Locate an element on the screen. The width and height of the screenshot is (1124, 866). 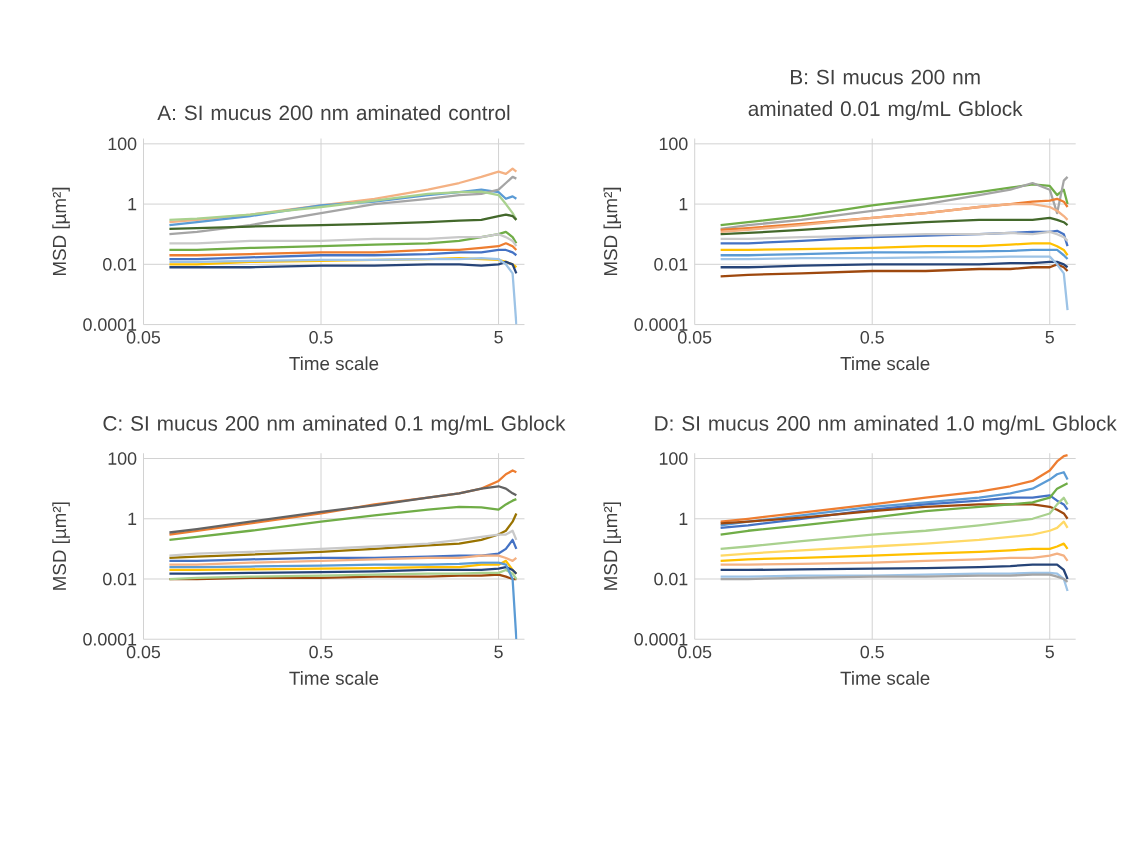
chart-title: A: SI mucus 200 nm aminated control is located at coordinates (333, 113).